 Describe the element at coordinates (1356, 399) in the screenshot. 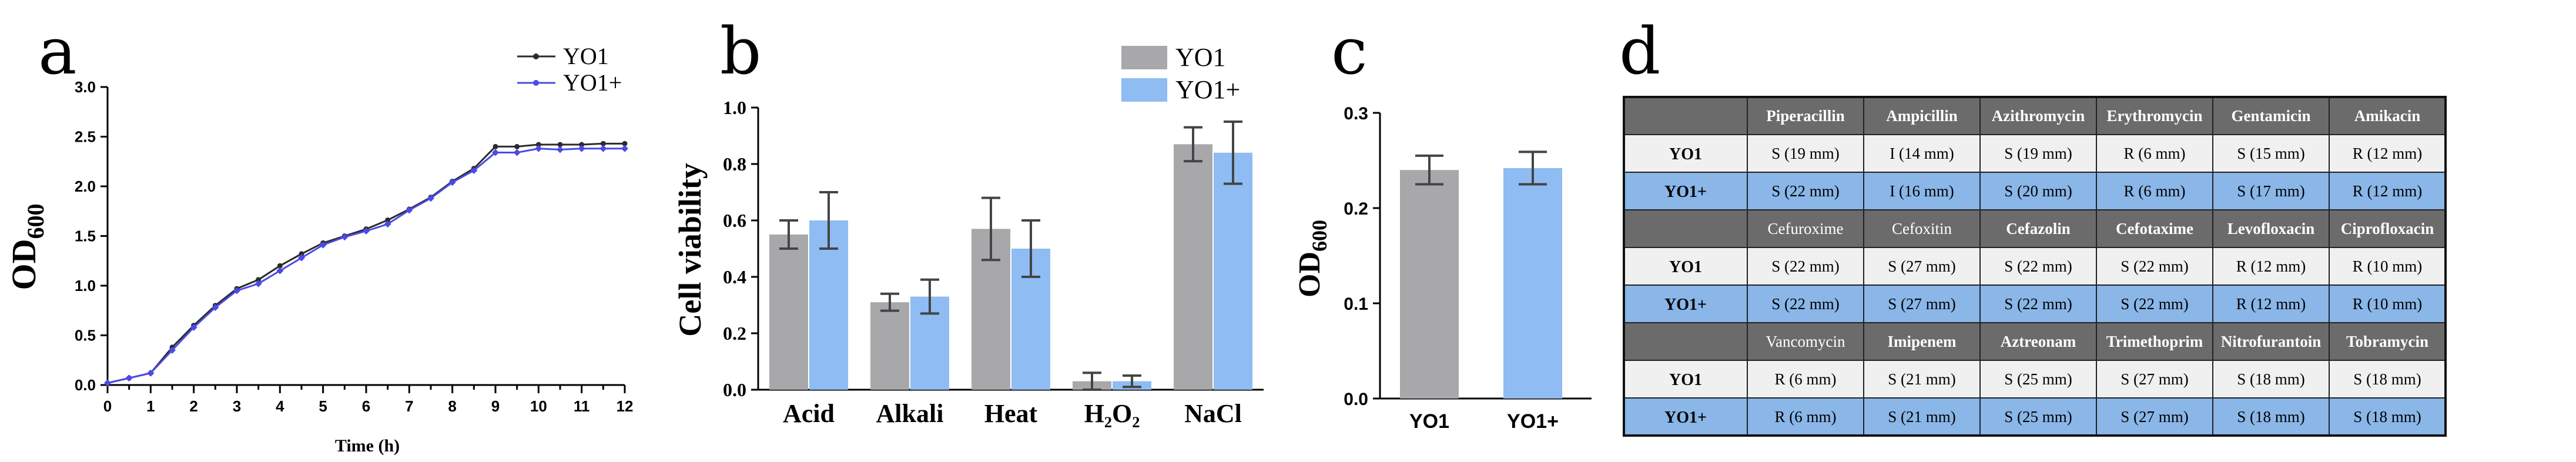

I see `chart-c-ytick-label: 0.0` at that location.